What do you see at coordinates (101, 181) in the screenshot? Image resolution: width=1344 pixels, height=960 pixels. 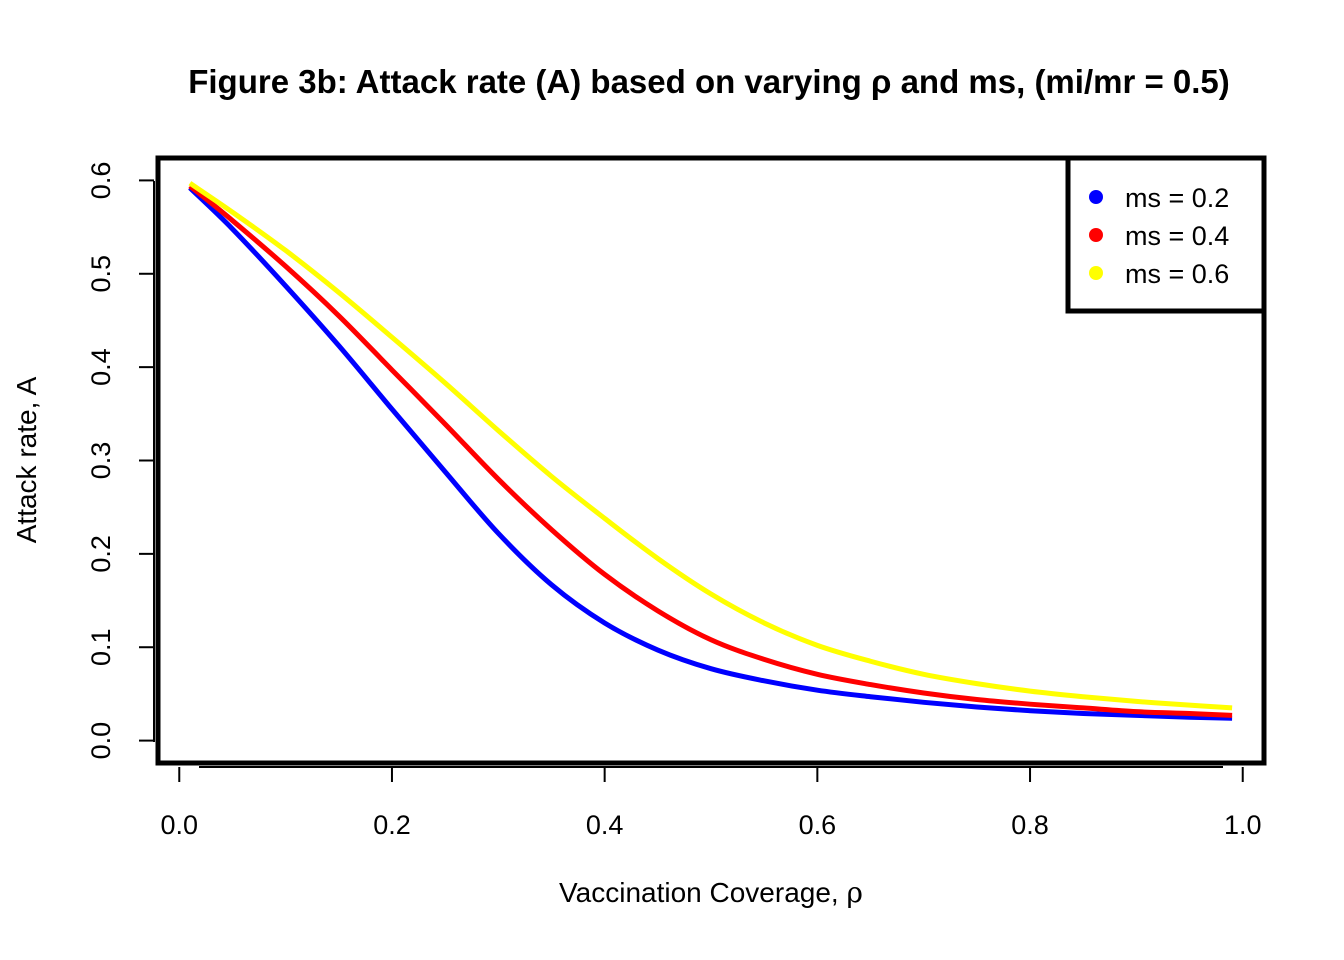 I see `y-tick-label: 0.6` at bounding box center [101, 181].